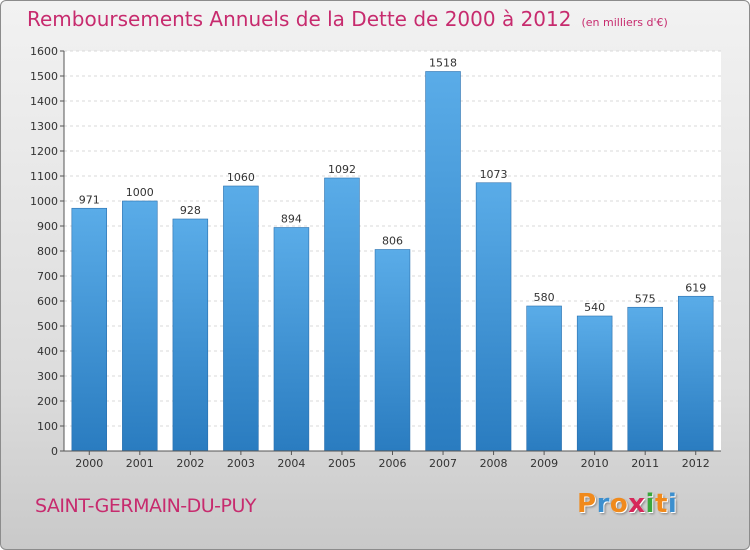 Image resolution: width=750 pixels, height=550 pixels. What do you see at coordinates (587, 504) in the screenshot?
I see `logo-letter: P` at bounding box center [587, 504].